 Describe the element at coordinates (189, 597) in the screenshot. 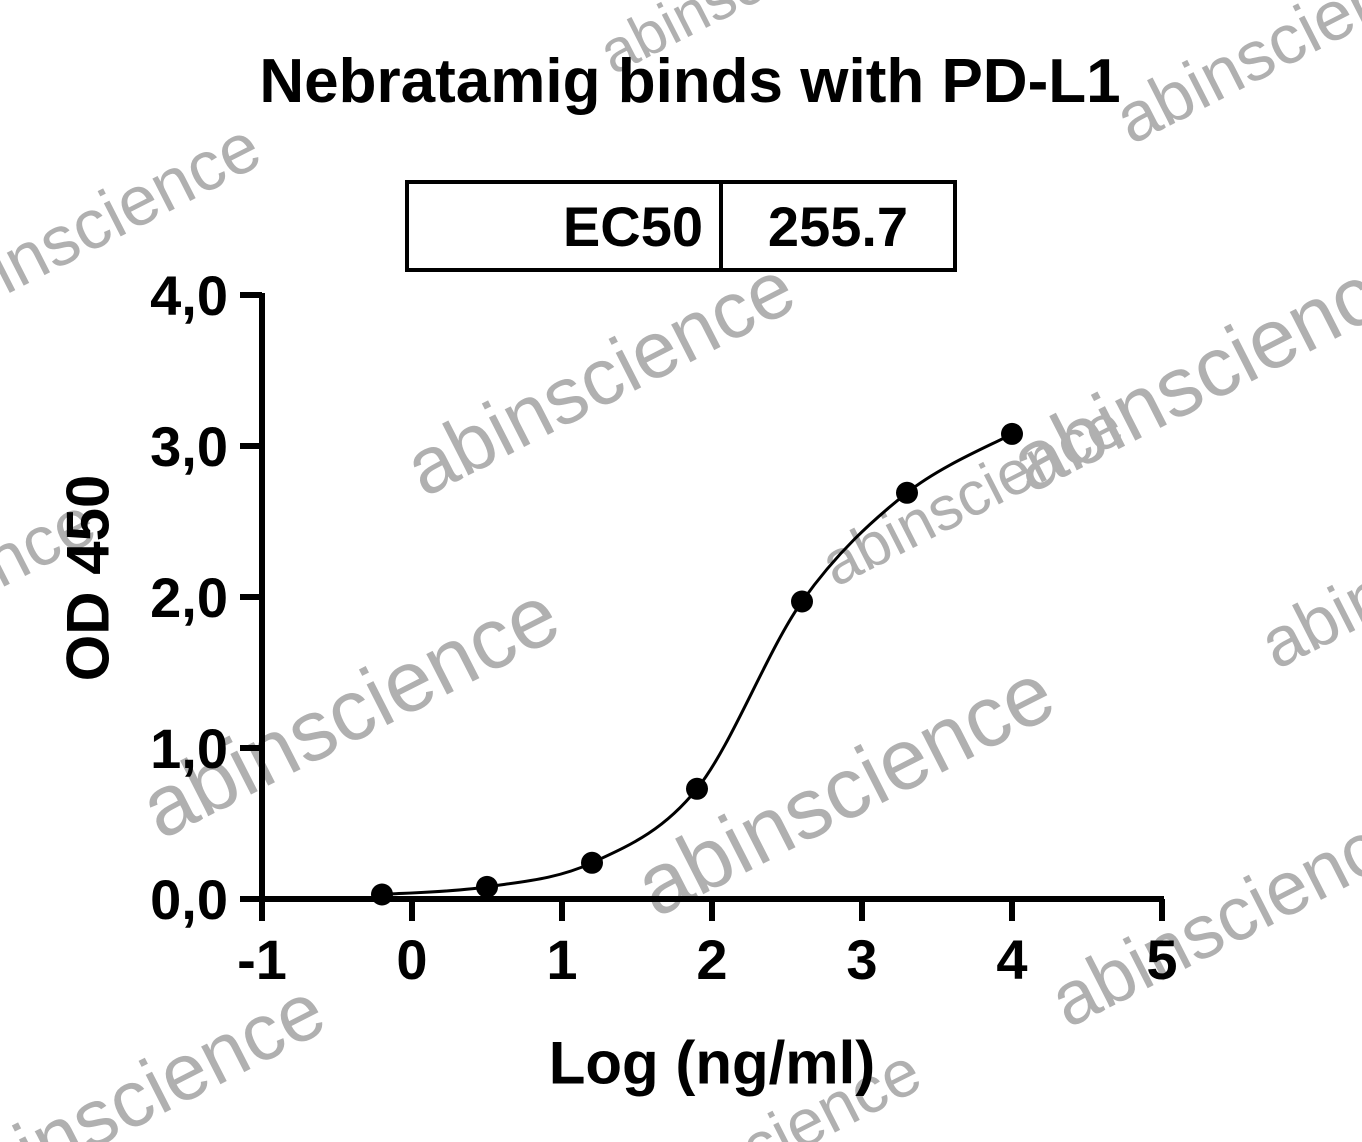

I see `y-tick-label: 2,0` at that location.